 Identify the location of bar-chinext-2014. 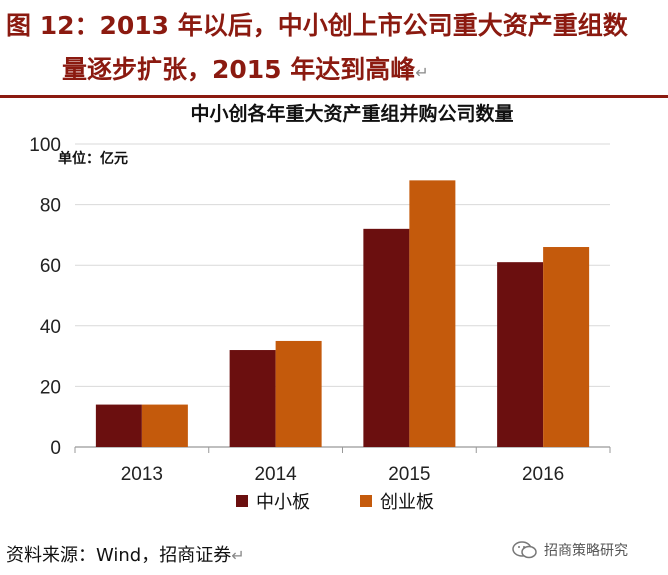
(298, 393).